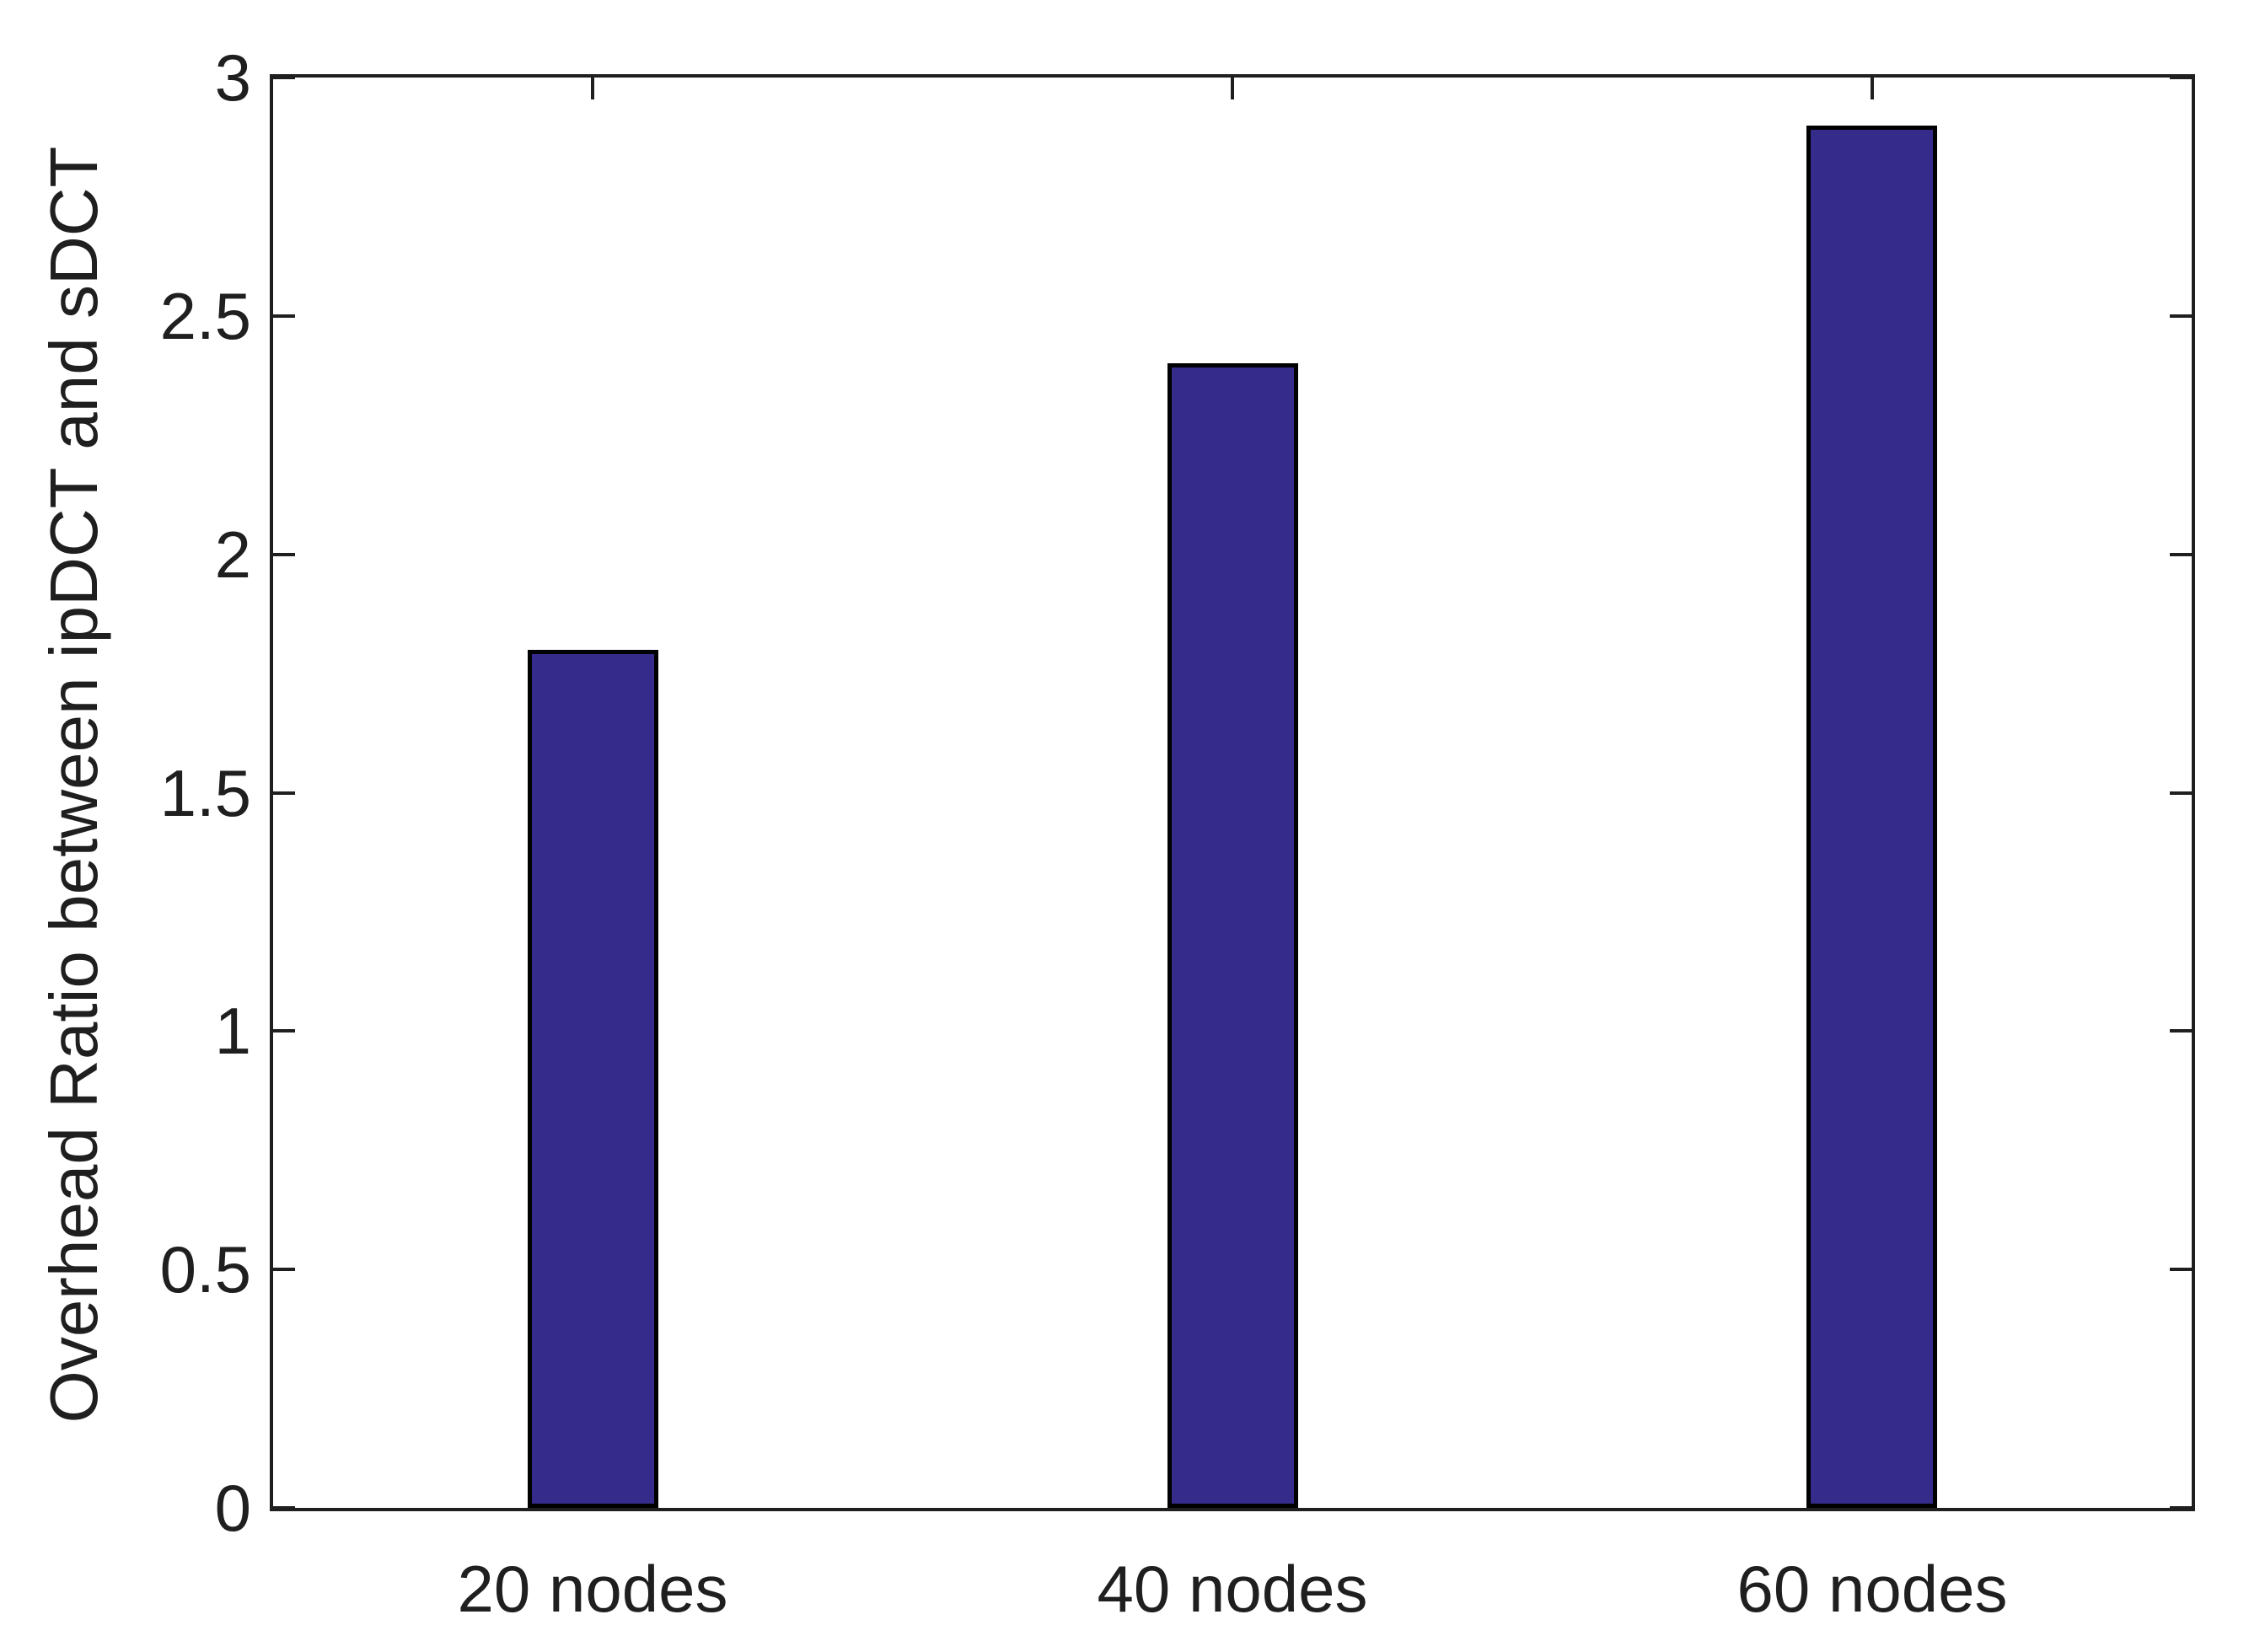  What do you see at coordinates (1232, 1589) in the screenshot?
I see `x-tick-label: 40 nodes` at bounding box center [1232, 1589].